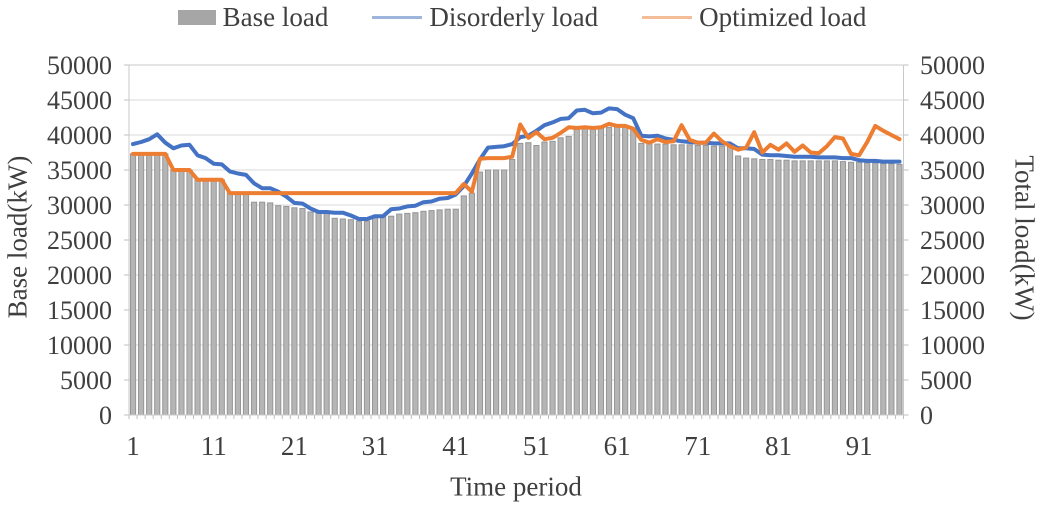  I want to click on left-axis-title: Base load(kW), so click(17, 237).